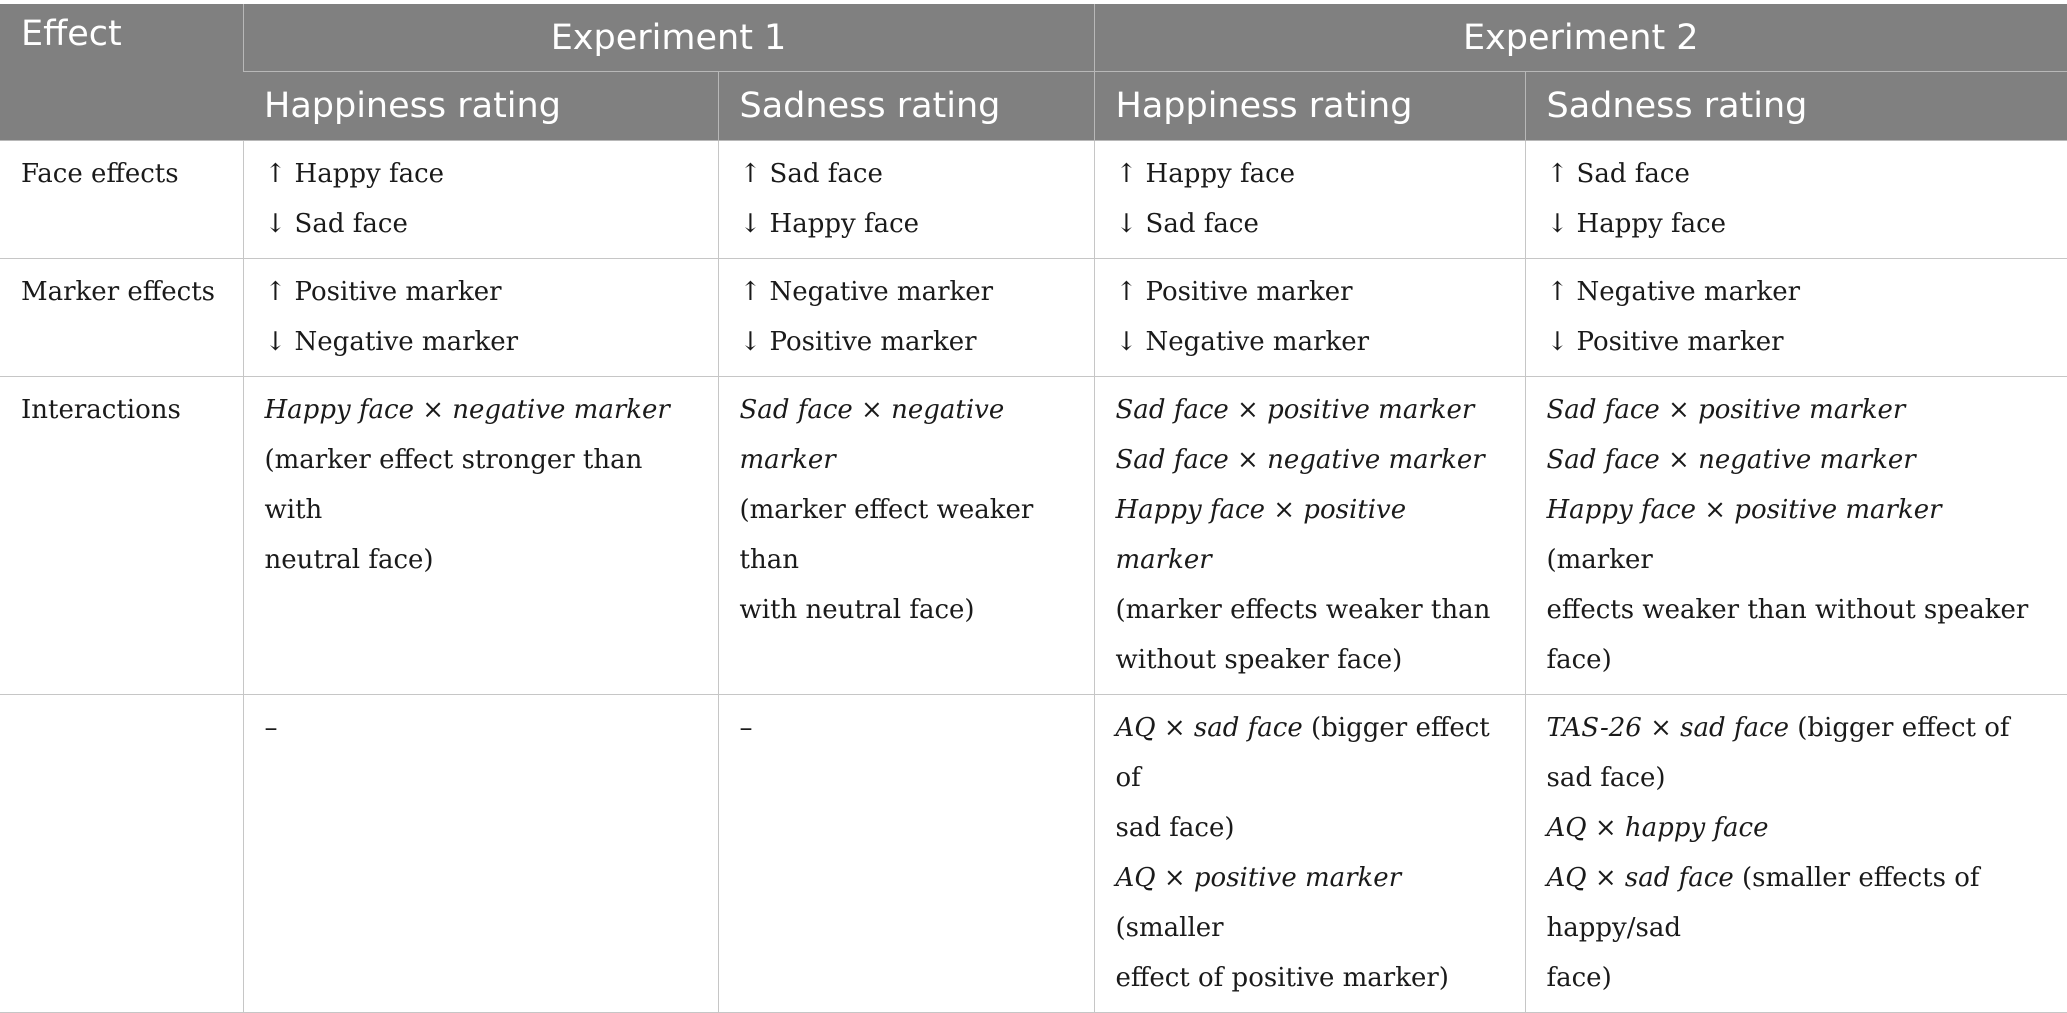  I want to click on cell-line: Happy face × positive marker (marker, so click(1797, 535).